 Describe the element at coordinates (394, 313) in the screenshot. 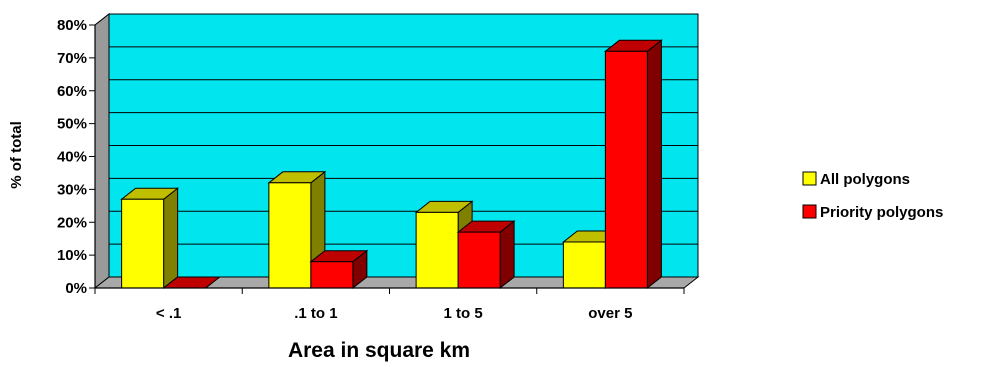

I see `x-tick-labels: < .1 .1 to 1 1 to 5 over 5` at that location.